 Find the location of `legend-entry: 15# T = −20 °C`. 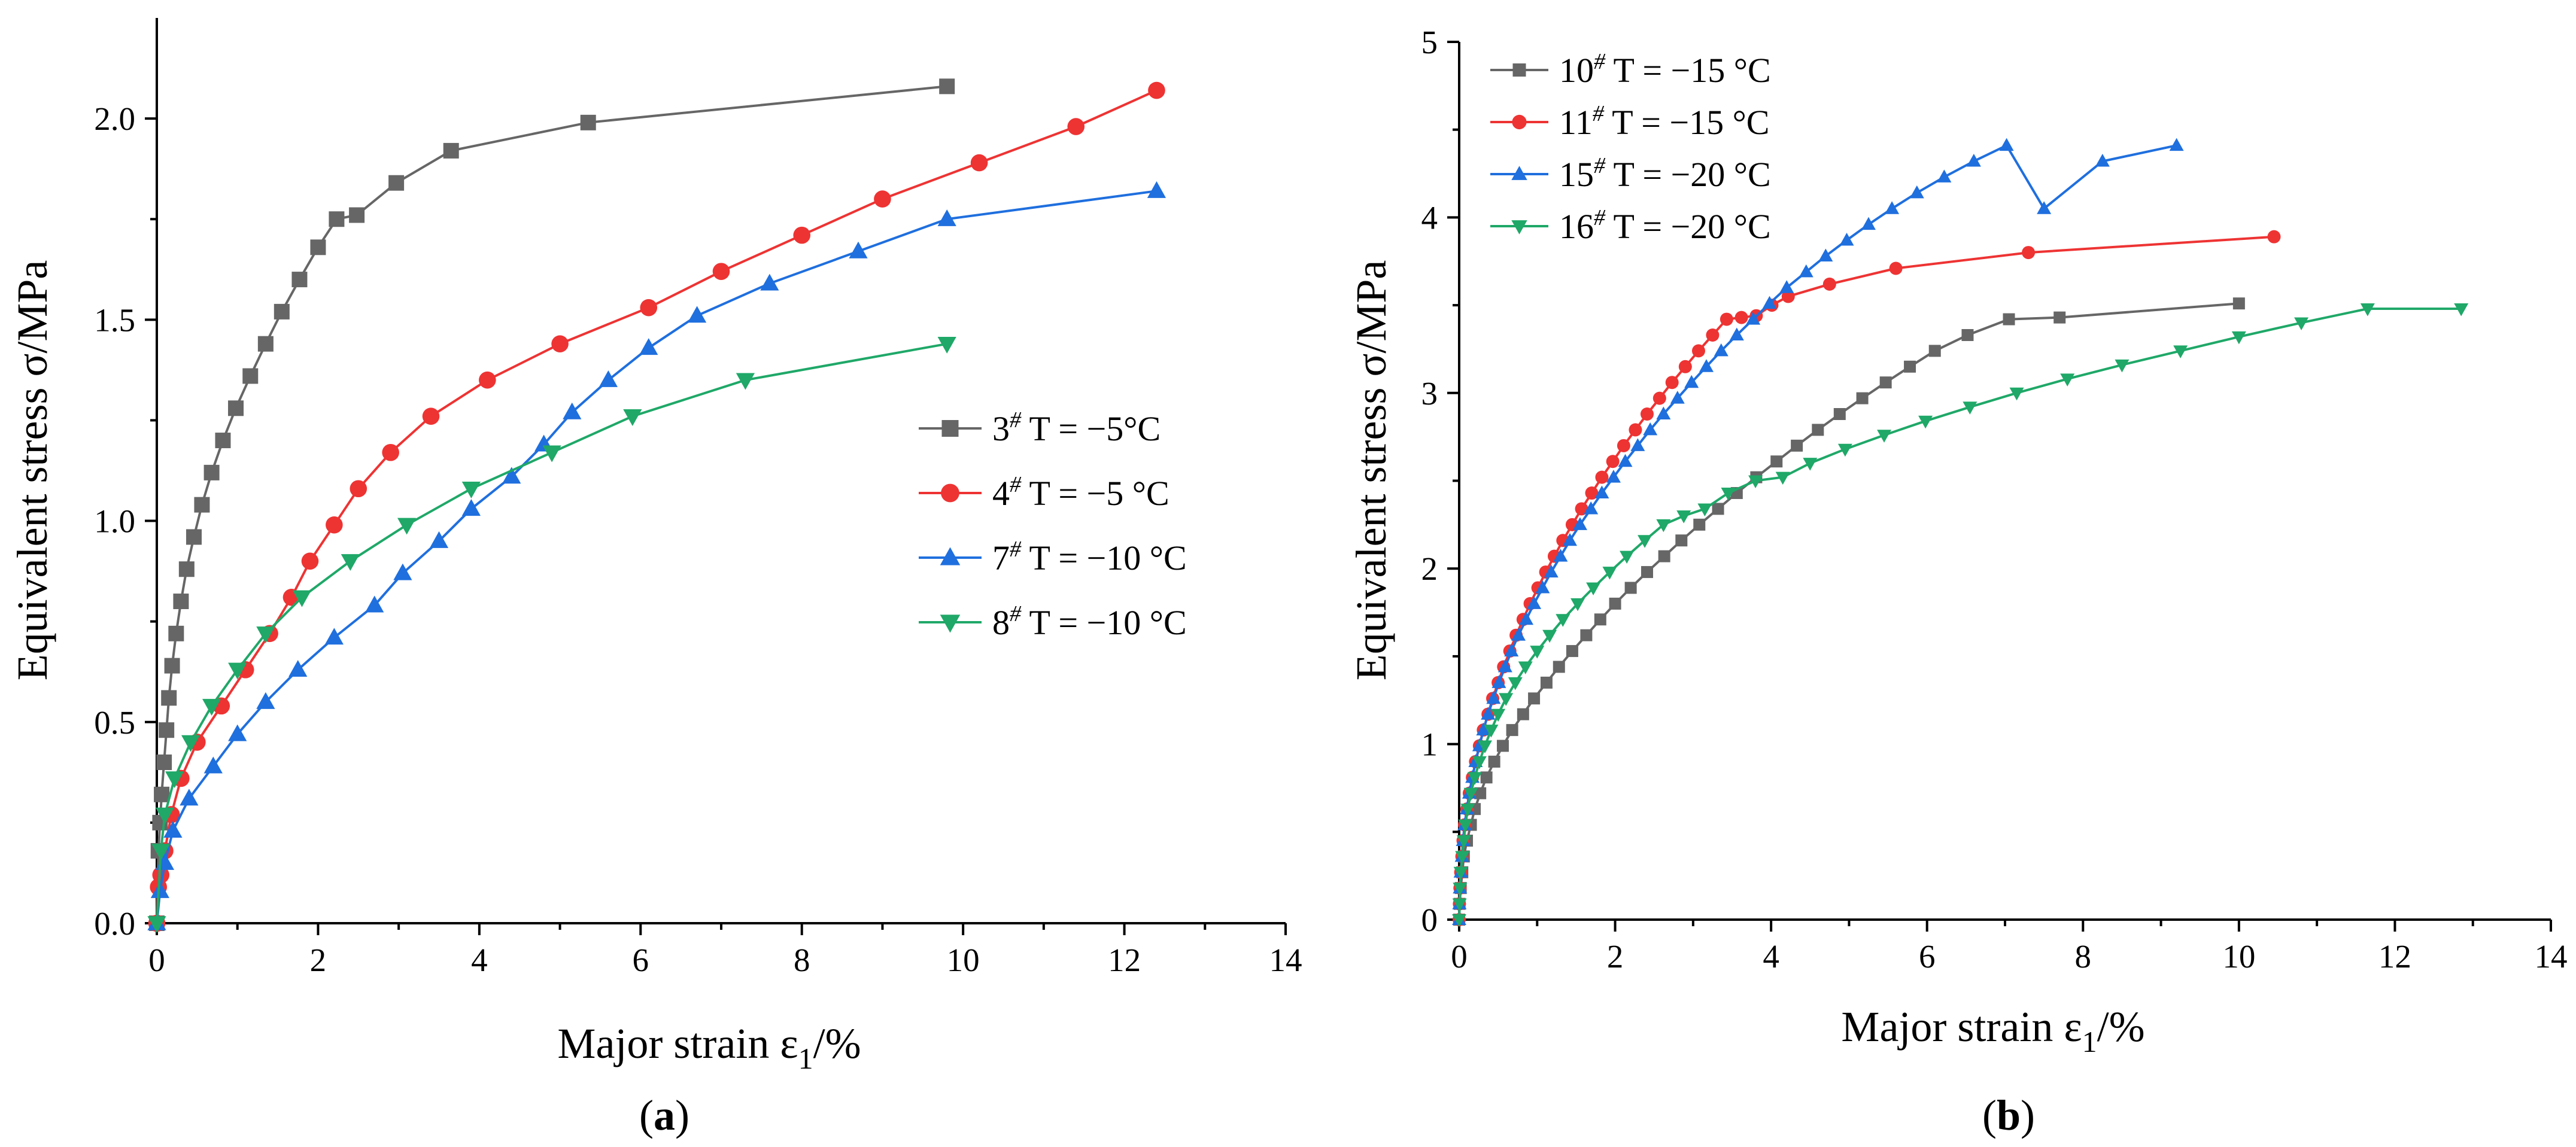

legend-entry: 15# T = −20 °C is located at coordinates (1665, 174).